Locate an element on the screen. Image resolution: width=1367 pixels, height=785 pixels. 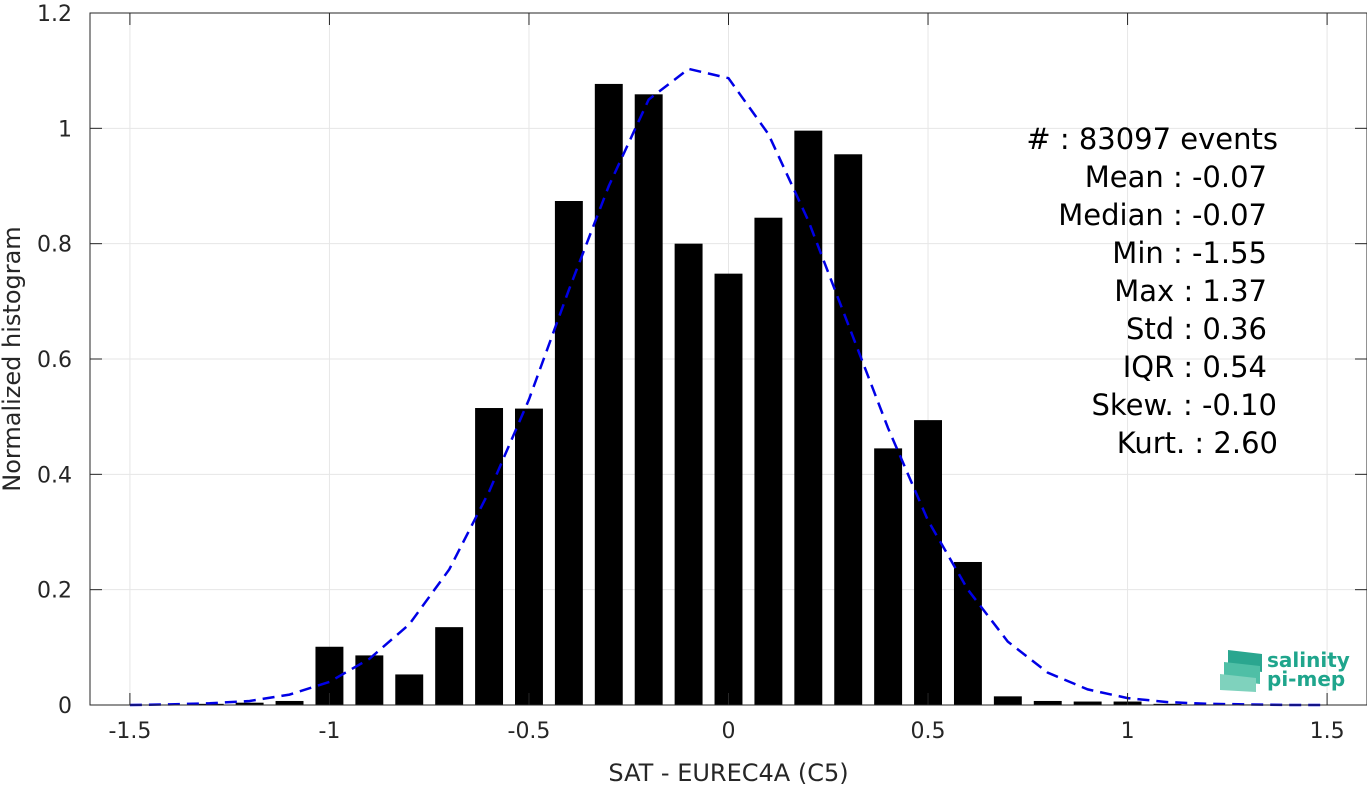
stat-line: # : 83097 events is located at coordinates (1152, 139).